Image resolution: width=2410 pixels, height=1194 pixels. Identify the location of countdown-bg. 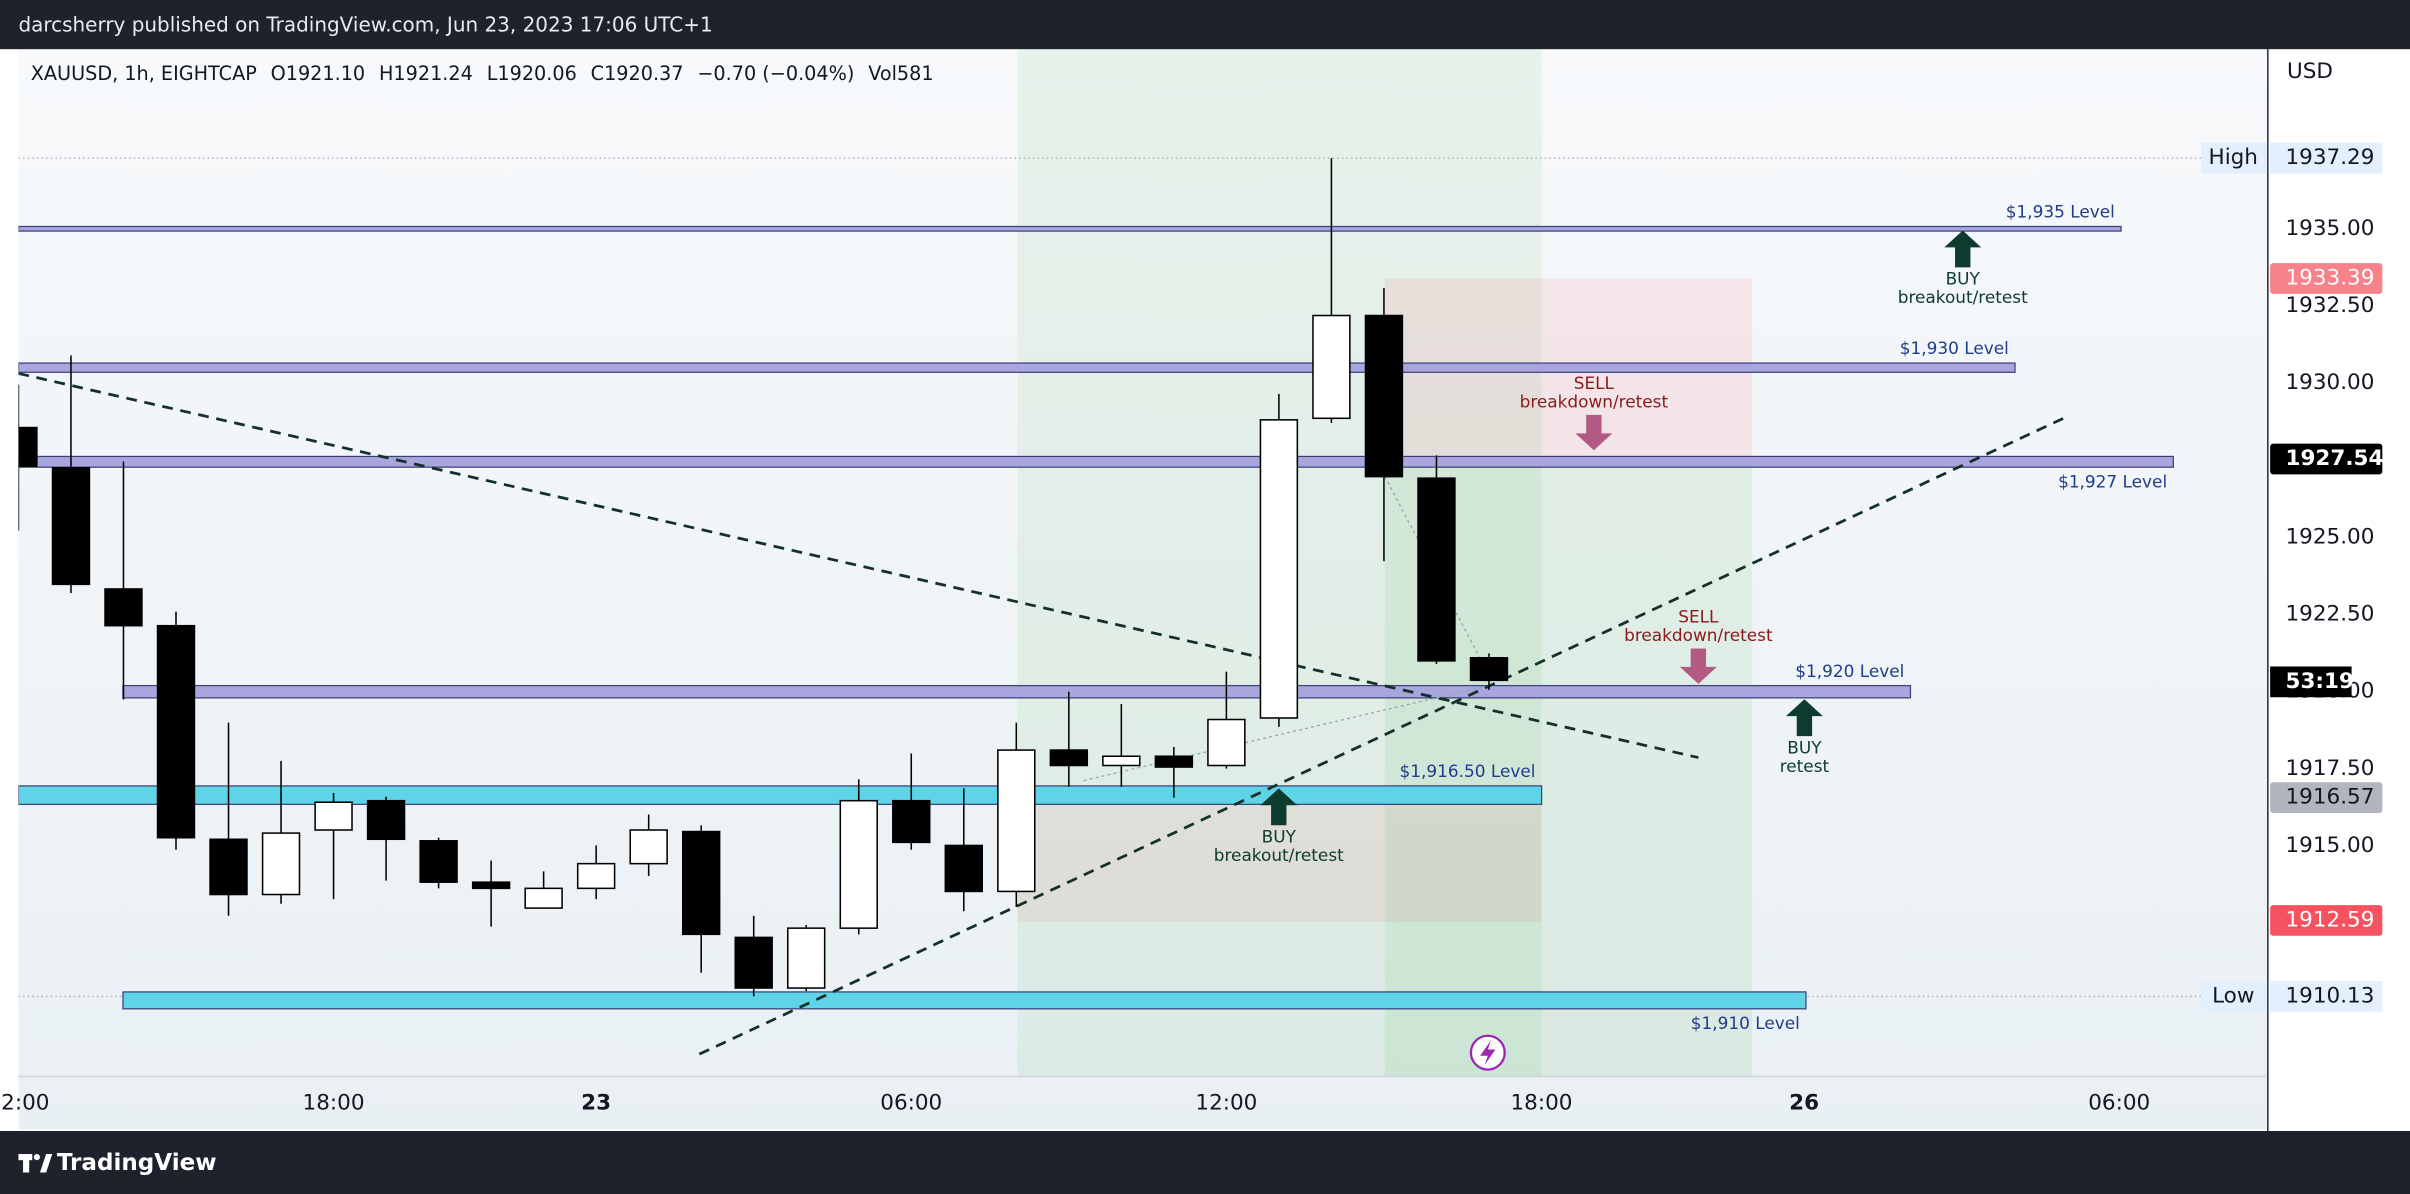
(2311, 682).